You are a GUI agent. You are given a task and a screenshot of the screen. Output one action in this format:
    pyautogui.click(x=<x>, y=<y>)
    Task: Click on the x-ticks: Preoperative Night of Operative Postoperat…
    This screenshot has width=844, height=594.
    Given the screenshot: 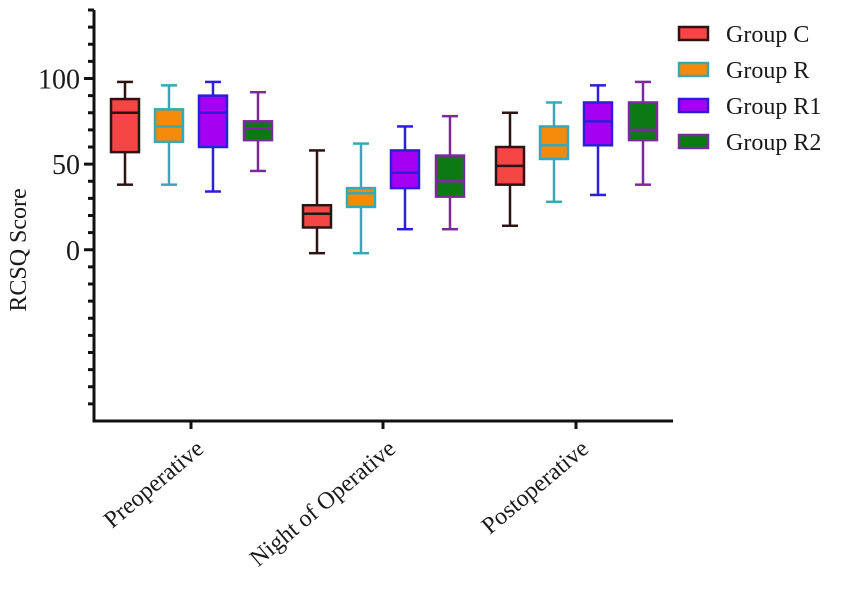 What is the action you would take?
    pyautogui.click(x=346, y=496)
    